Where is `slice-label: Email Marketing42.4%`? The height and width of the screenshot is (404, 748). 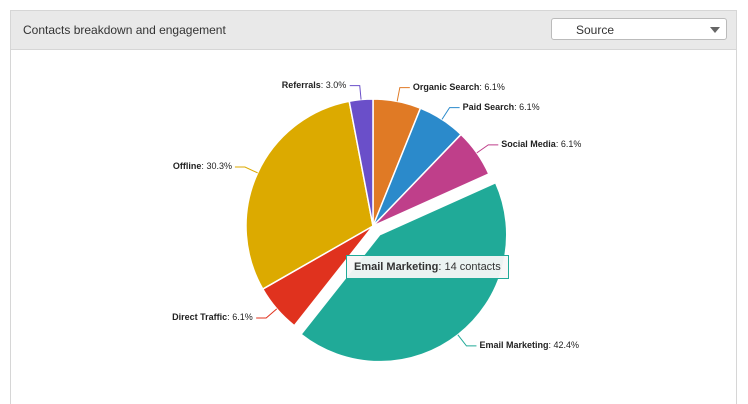
slice-label: Email Marketing42.4% is located at coordinates (529, 345).